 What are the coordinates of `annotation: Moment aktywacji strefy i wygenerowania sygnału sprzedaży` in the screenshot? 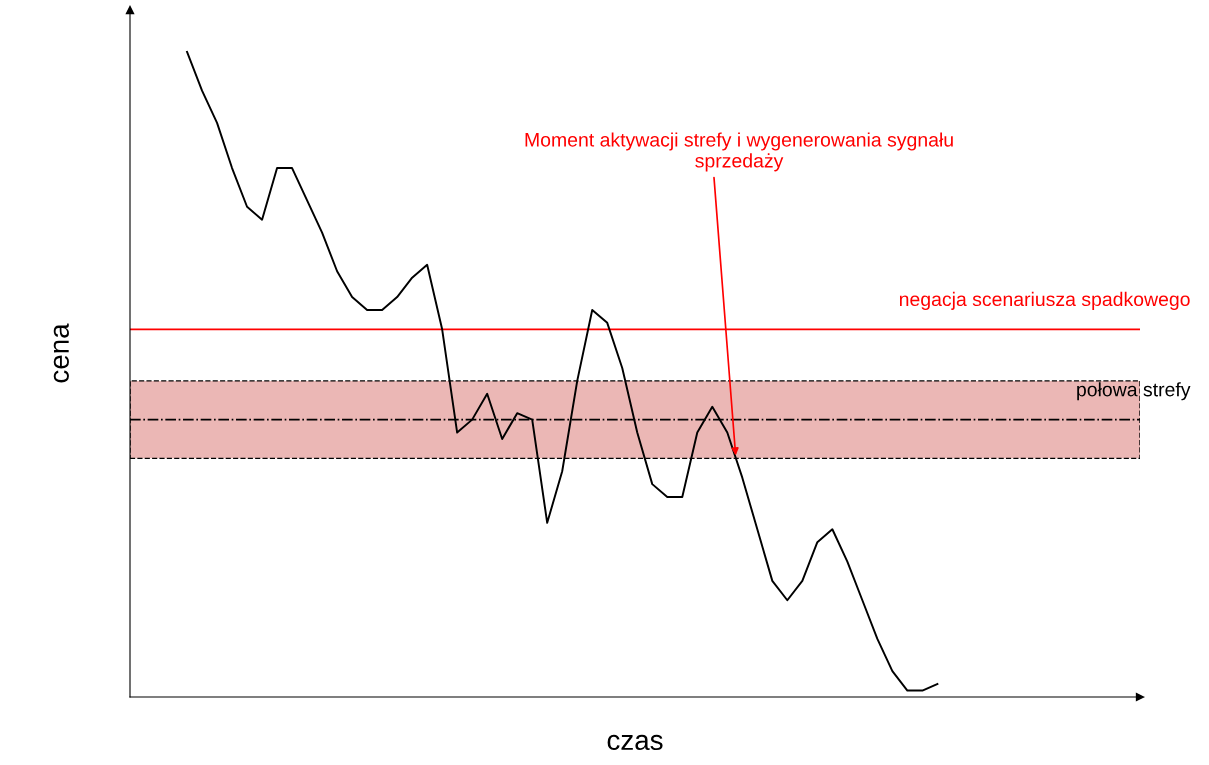 It's located at (739, 152).